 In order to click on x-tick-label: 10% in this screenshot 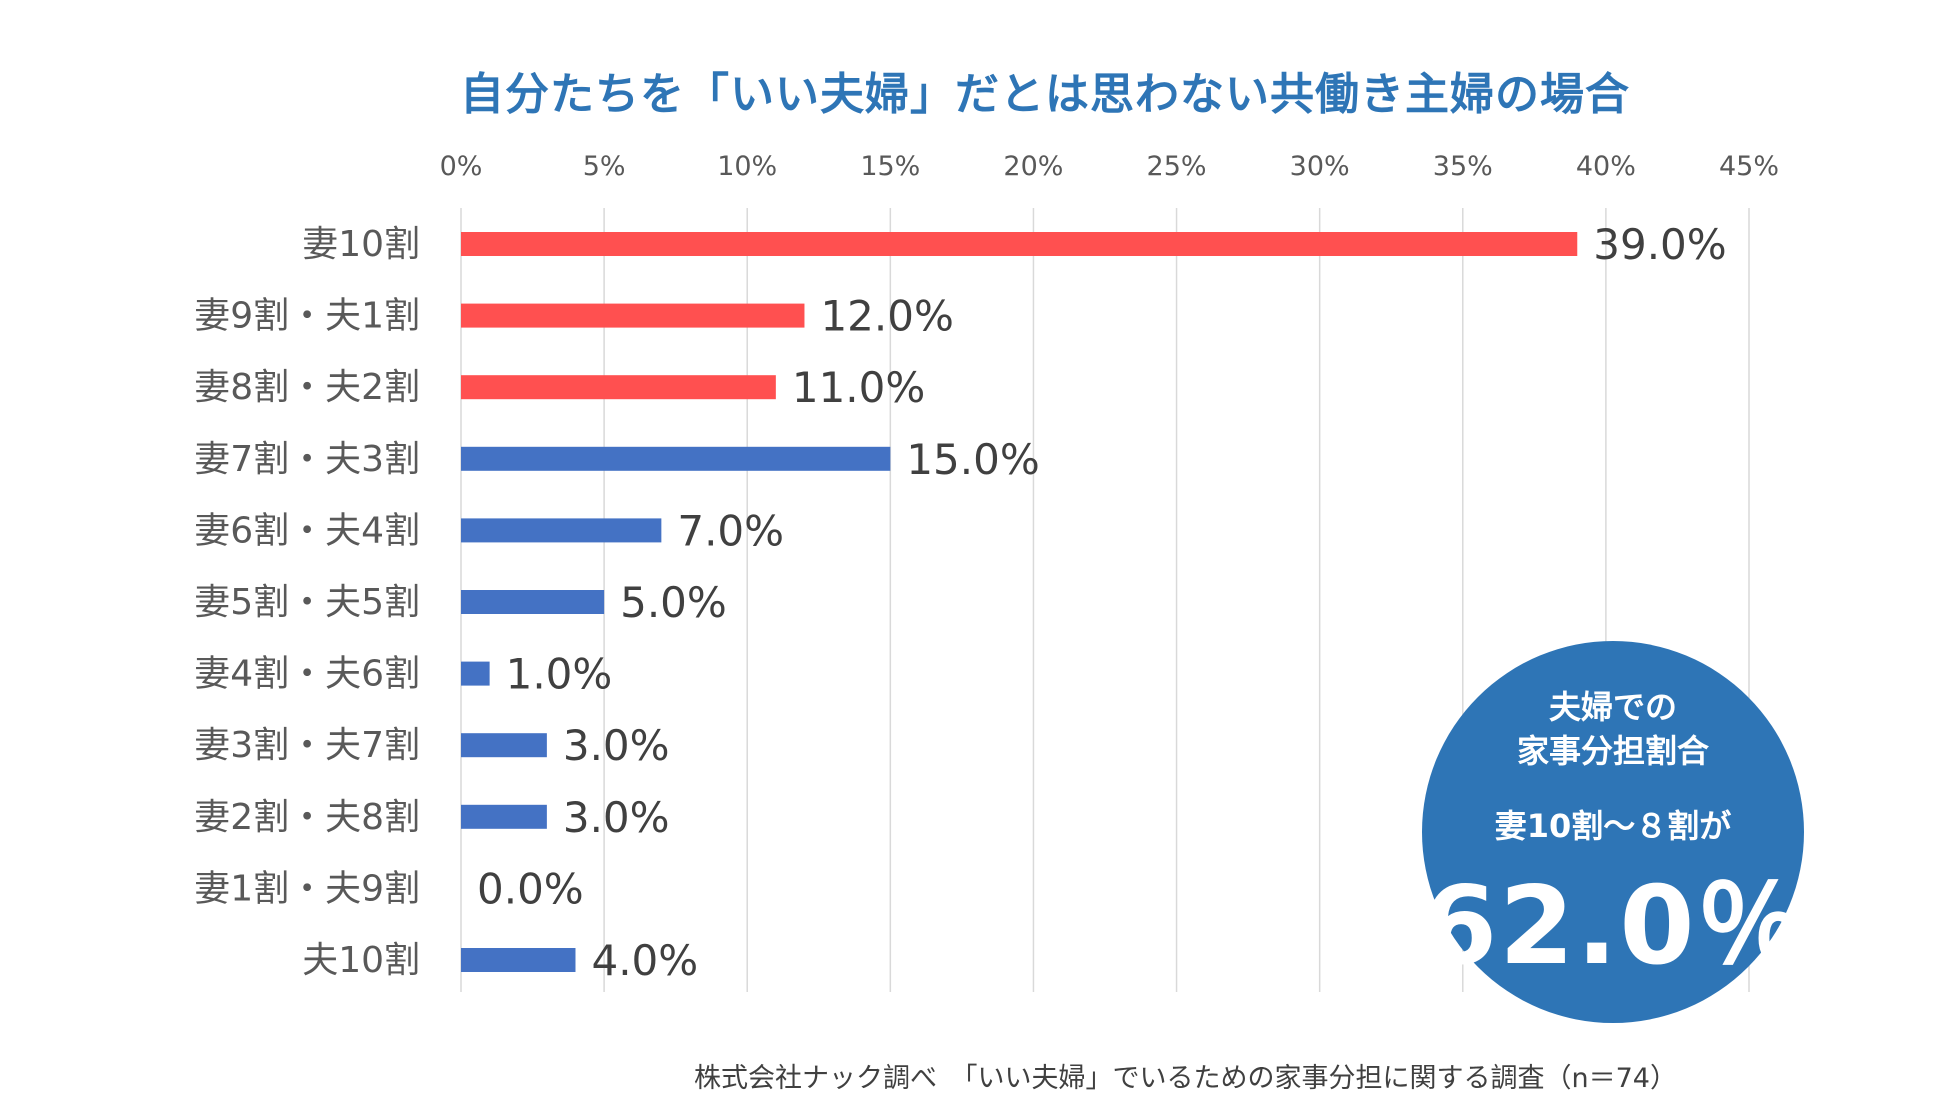, I will do `click(747, 166)`.